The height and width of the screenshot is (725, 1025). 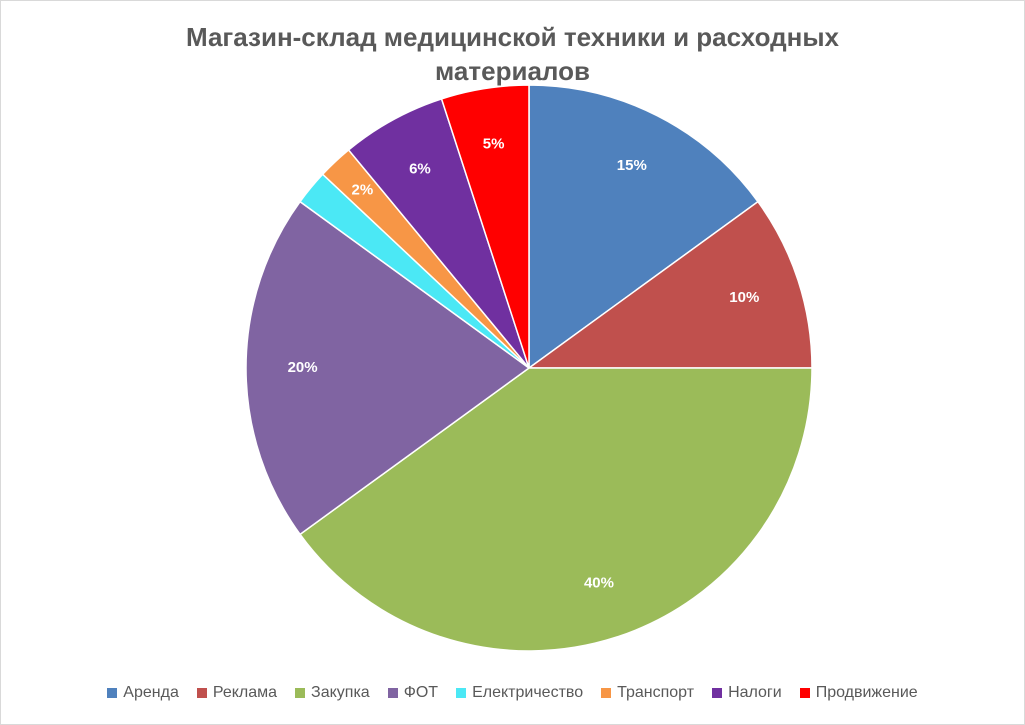 I want to click on legend-item-3: Закупка, so click(x=332, y=693).